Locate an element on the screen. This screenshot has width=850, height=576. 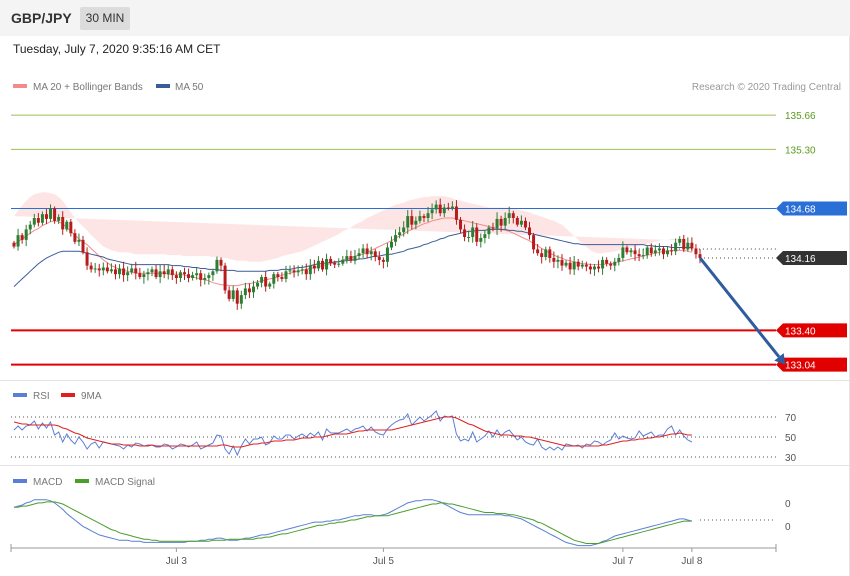
interval-button: 30 MIN is located at coordinates (105, 18).